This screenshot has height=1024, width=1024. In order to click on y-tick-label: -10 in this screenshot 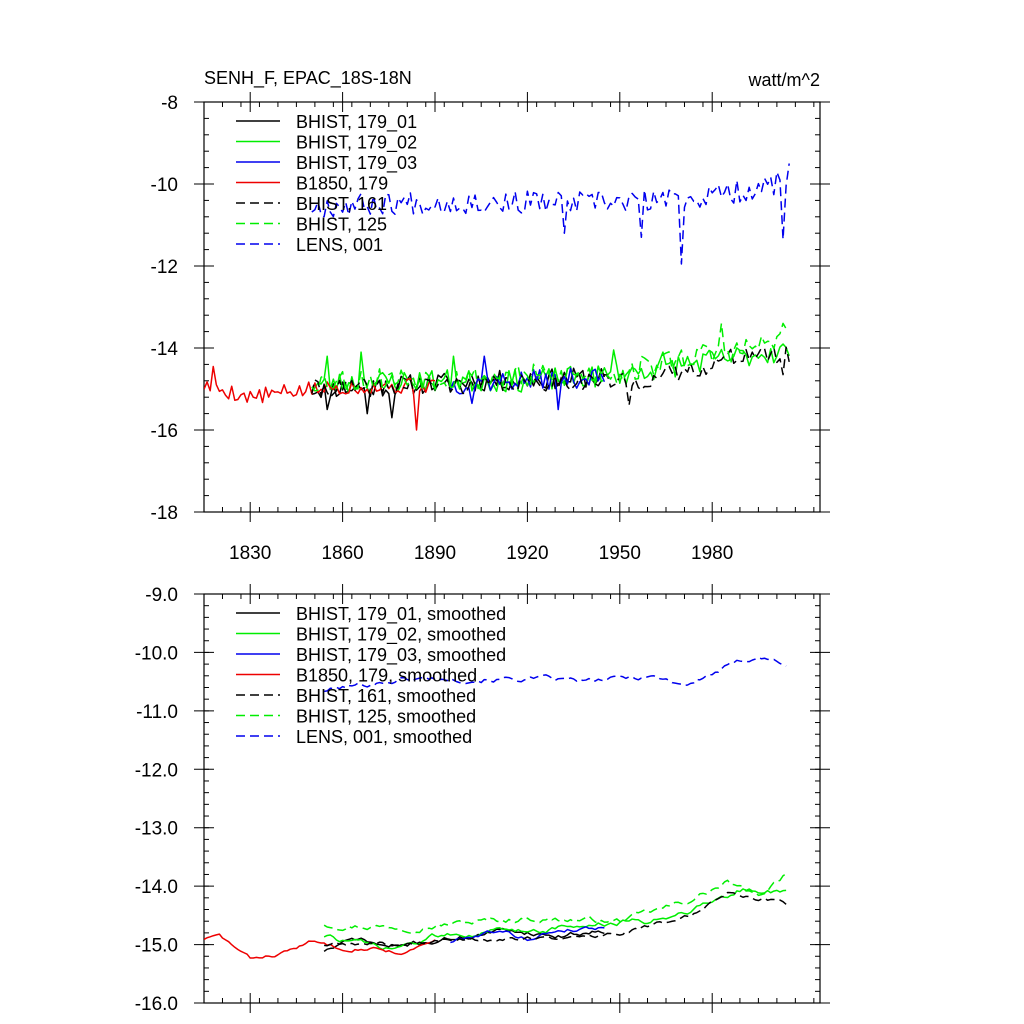, I will do `click(164, 185)`.